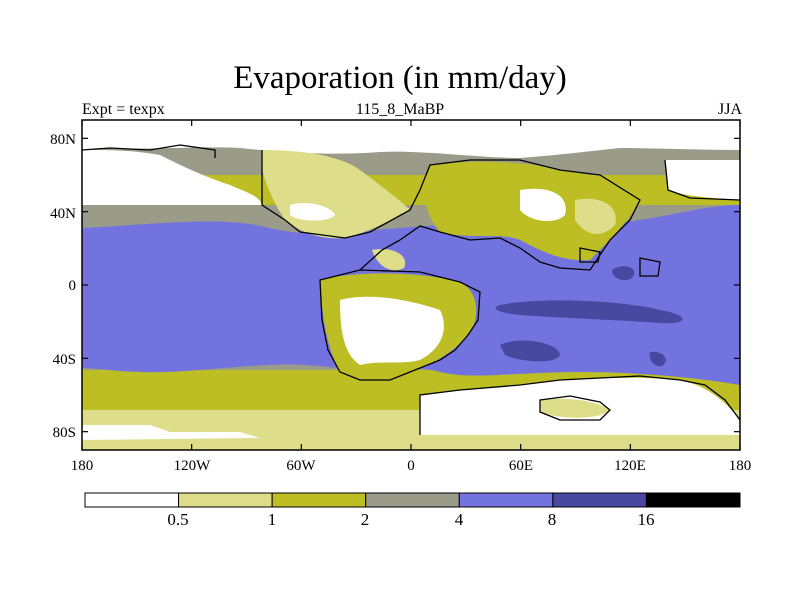 This screenshot has width=800, height=600. Describe the element at coordinates (740, 466) in the screenshot. I see `x-tick-label-180e: 180` at that location.